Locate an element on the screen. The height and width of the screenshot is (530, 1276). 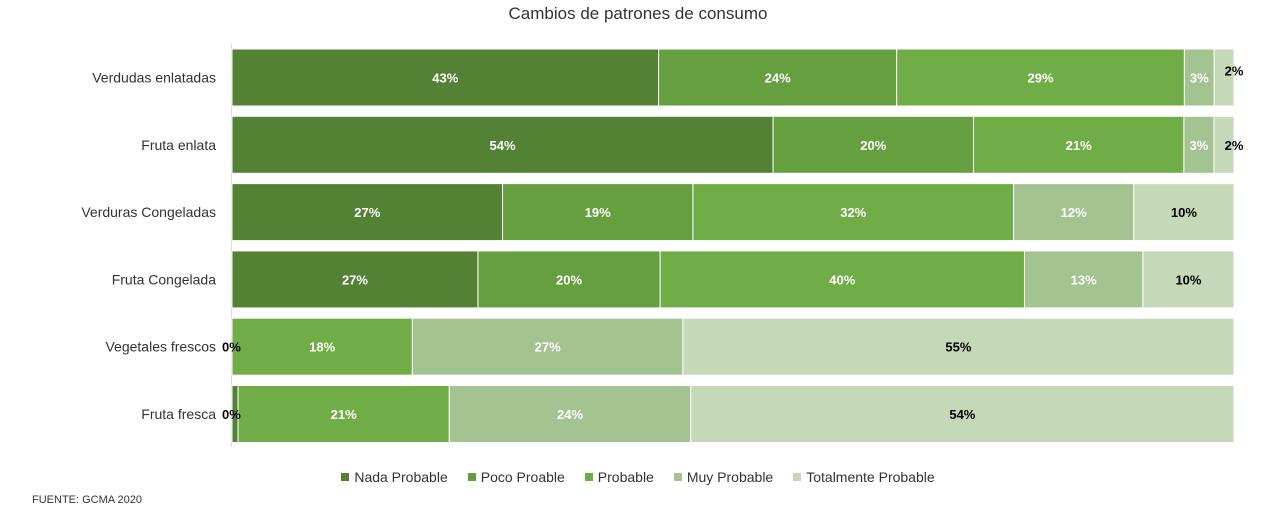
data-label: 18% is located at coordinates (322, 347).